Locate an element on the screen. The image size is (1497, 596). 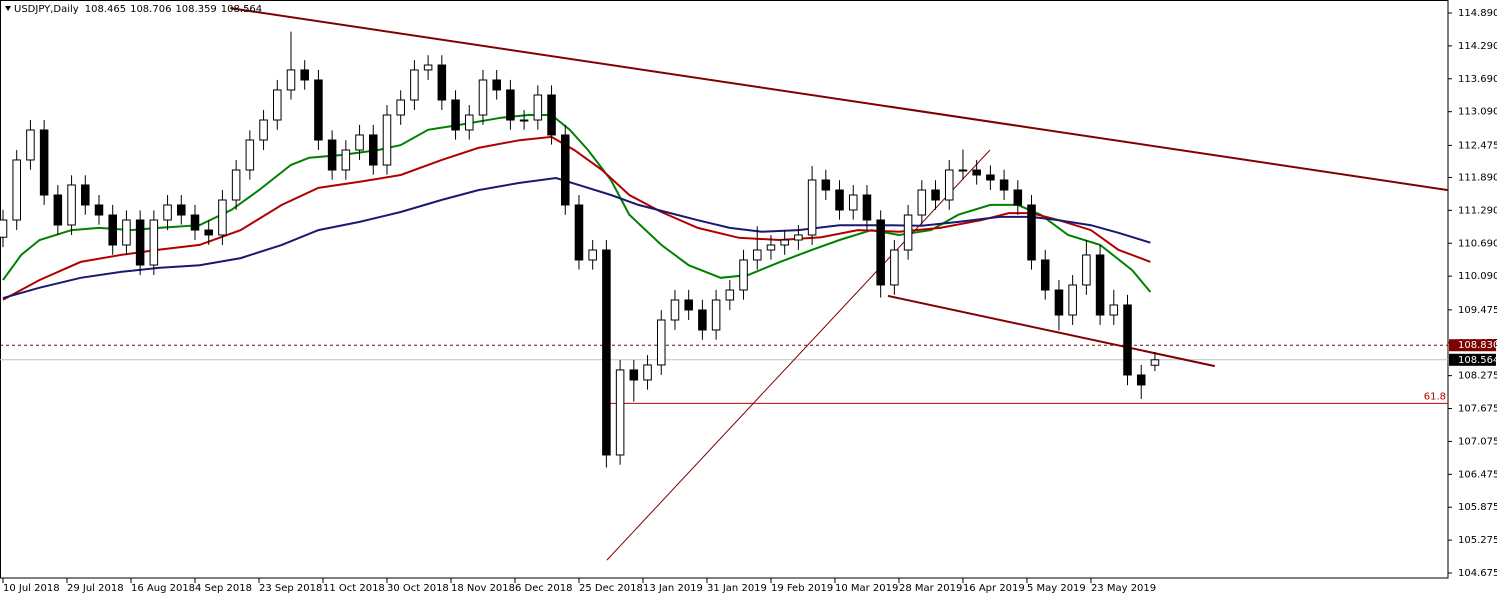
menu-arrow is located at coordinates (8, 8).